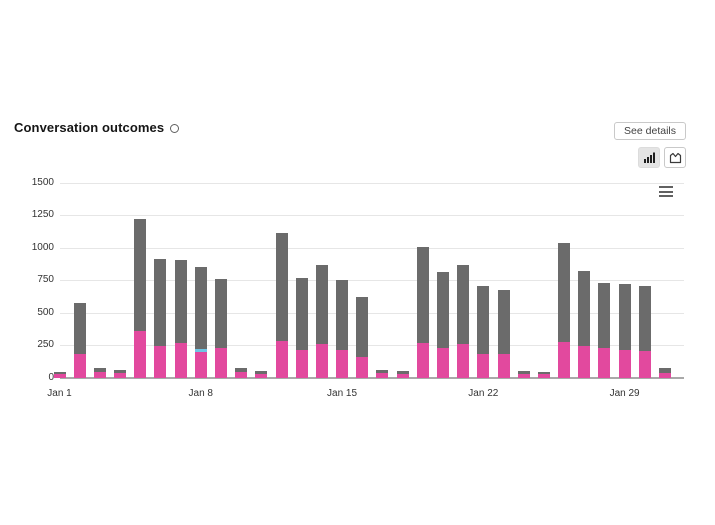  I want to click on y-axis-tick-label: 0, so click(51, 377).